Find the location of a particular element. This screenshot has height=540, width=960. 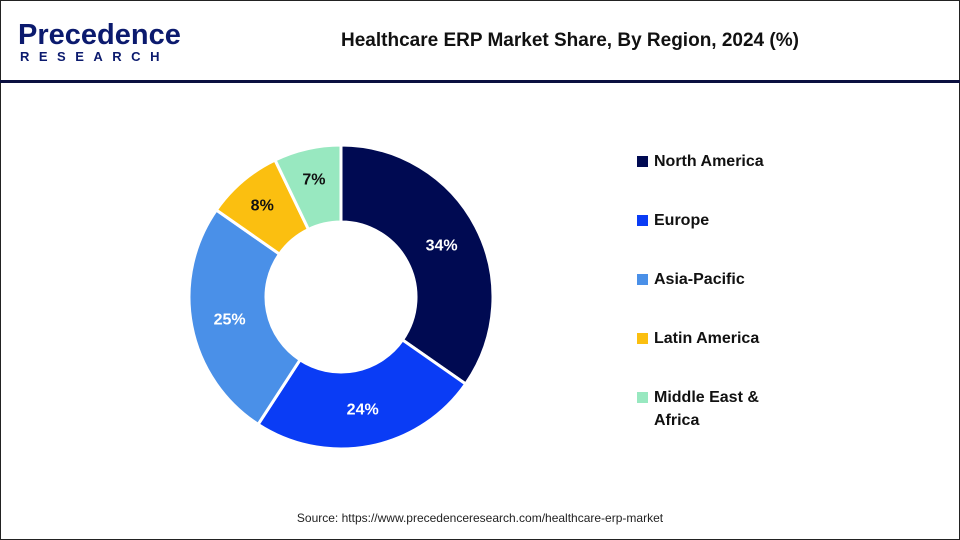

data-label: 8% is located at coordinates (262, 205).